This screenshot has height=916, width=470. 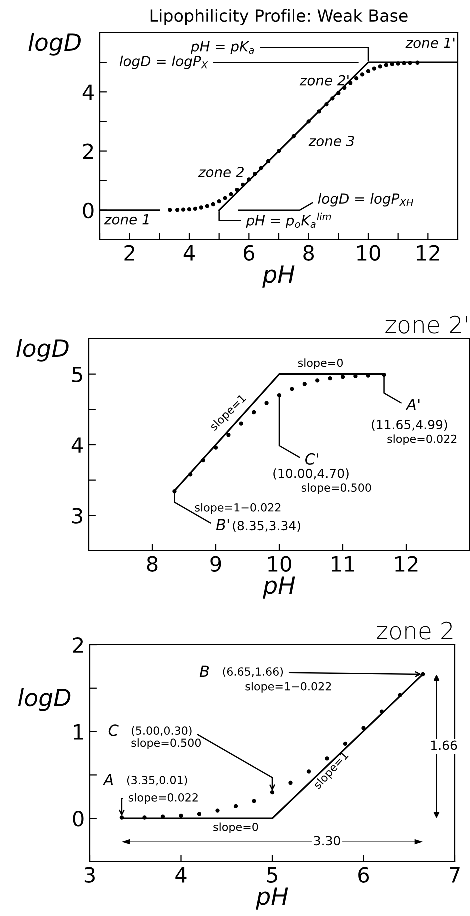 I want to click on annotation: zone 3, so click(x=331, y=141).